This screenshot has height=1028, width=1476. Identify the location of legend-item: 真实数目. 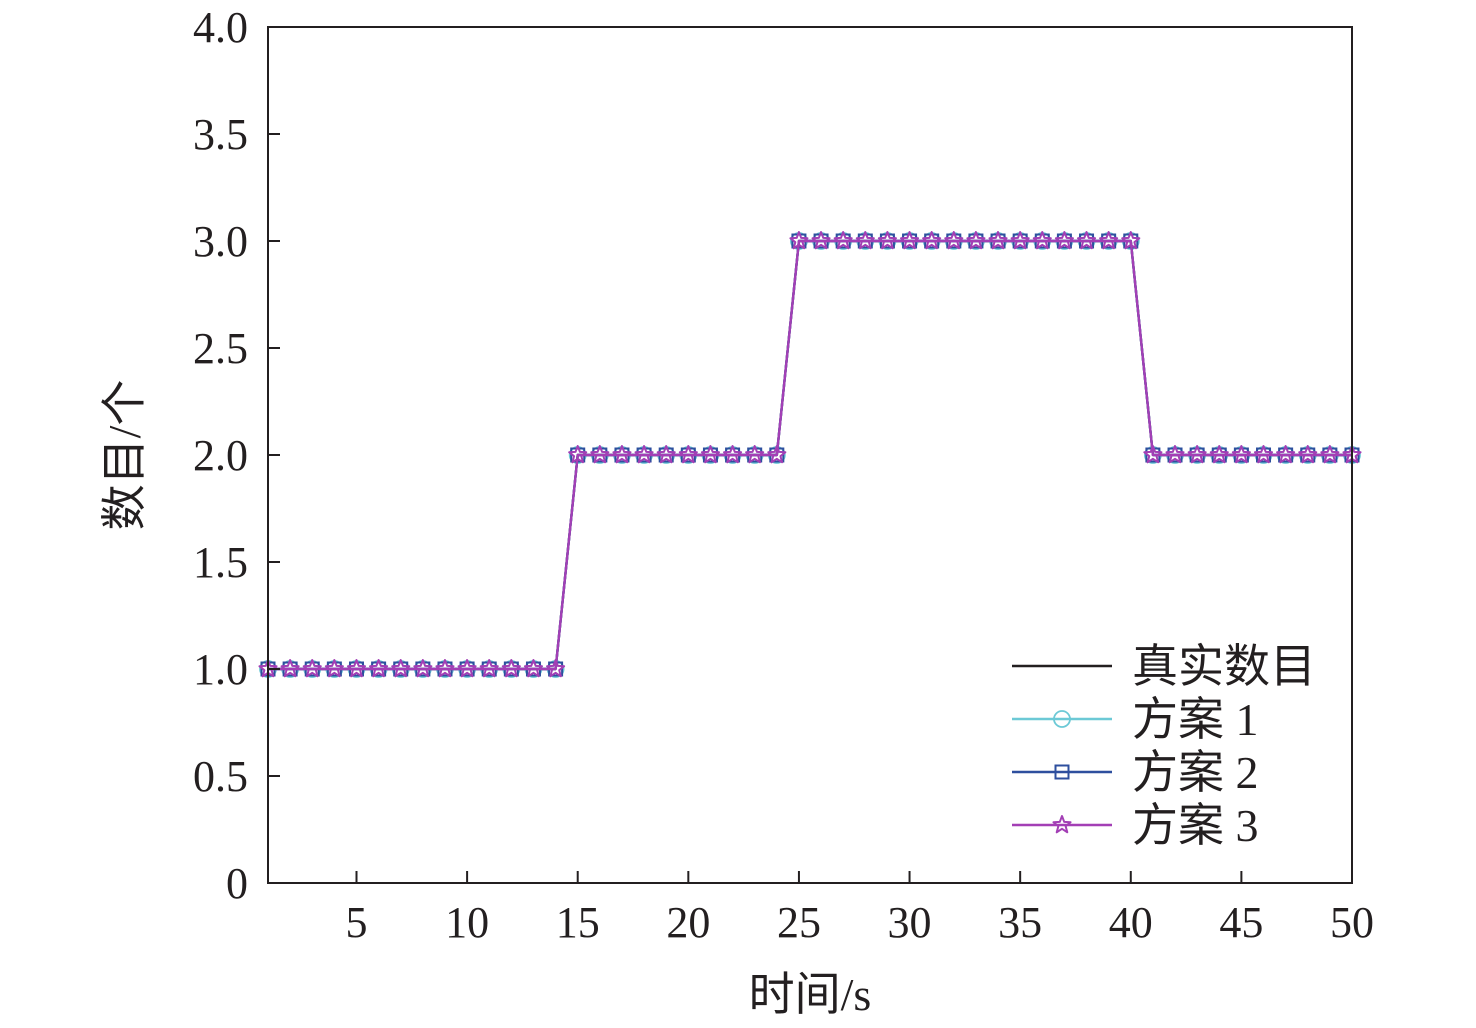
(1164, 666).